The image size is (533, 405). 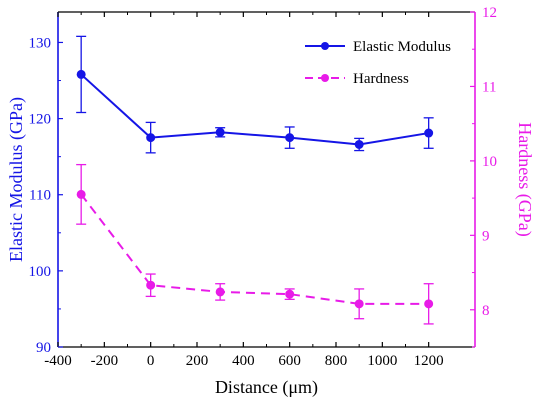 I want to click on left-y-tick-label: 130, so click(x=40, y=43).